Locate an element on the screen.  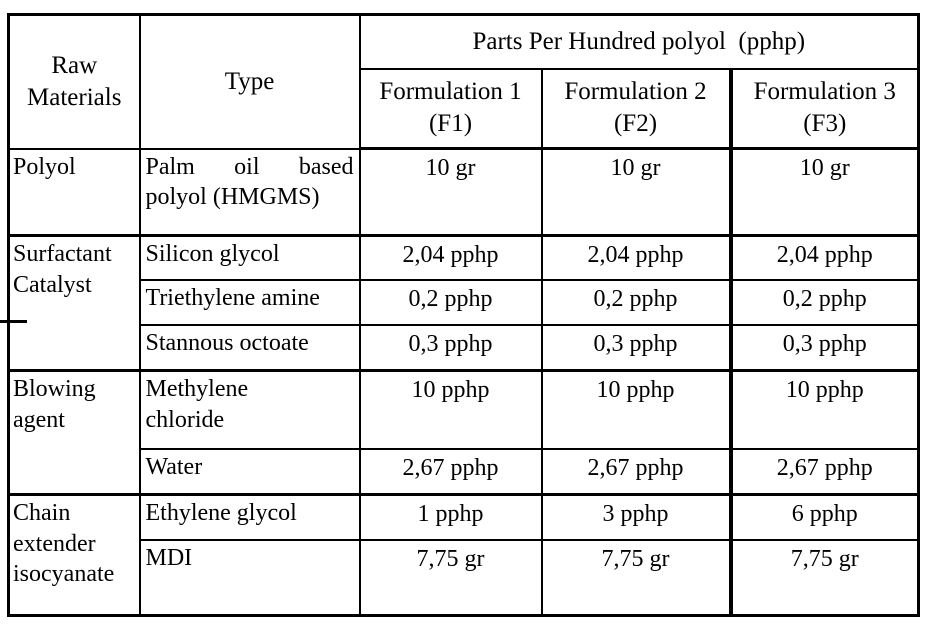
table-row-water: Water 2,67 pphp 2,67 pphp 2,67 pphp is located at coordinates (464, 471).